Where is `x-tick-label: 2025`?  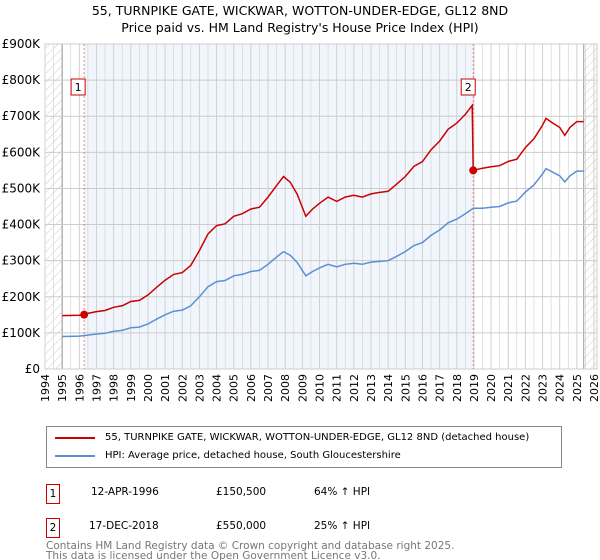
x-tick-label: 2025 is located at coordinates (577, 388).